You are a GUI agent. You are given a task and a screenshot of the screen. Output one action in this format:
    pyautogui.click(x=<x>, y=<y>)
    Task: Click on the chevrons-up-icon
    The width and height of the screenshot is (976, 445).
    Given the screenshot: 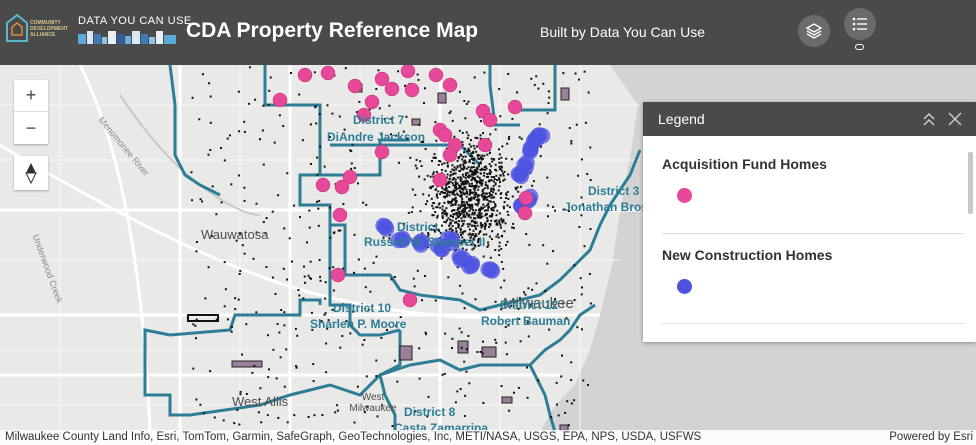 What is the action you would take?
    pyautogui.click(x=929, y=119)
    